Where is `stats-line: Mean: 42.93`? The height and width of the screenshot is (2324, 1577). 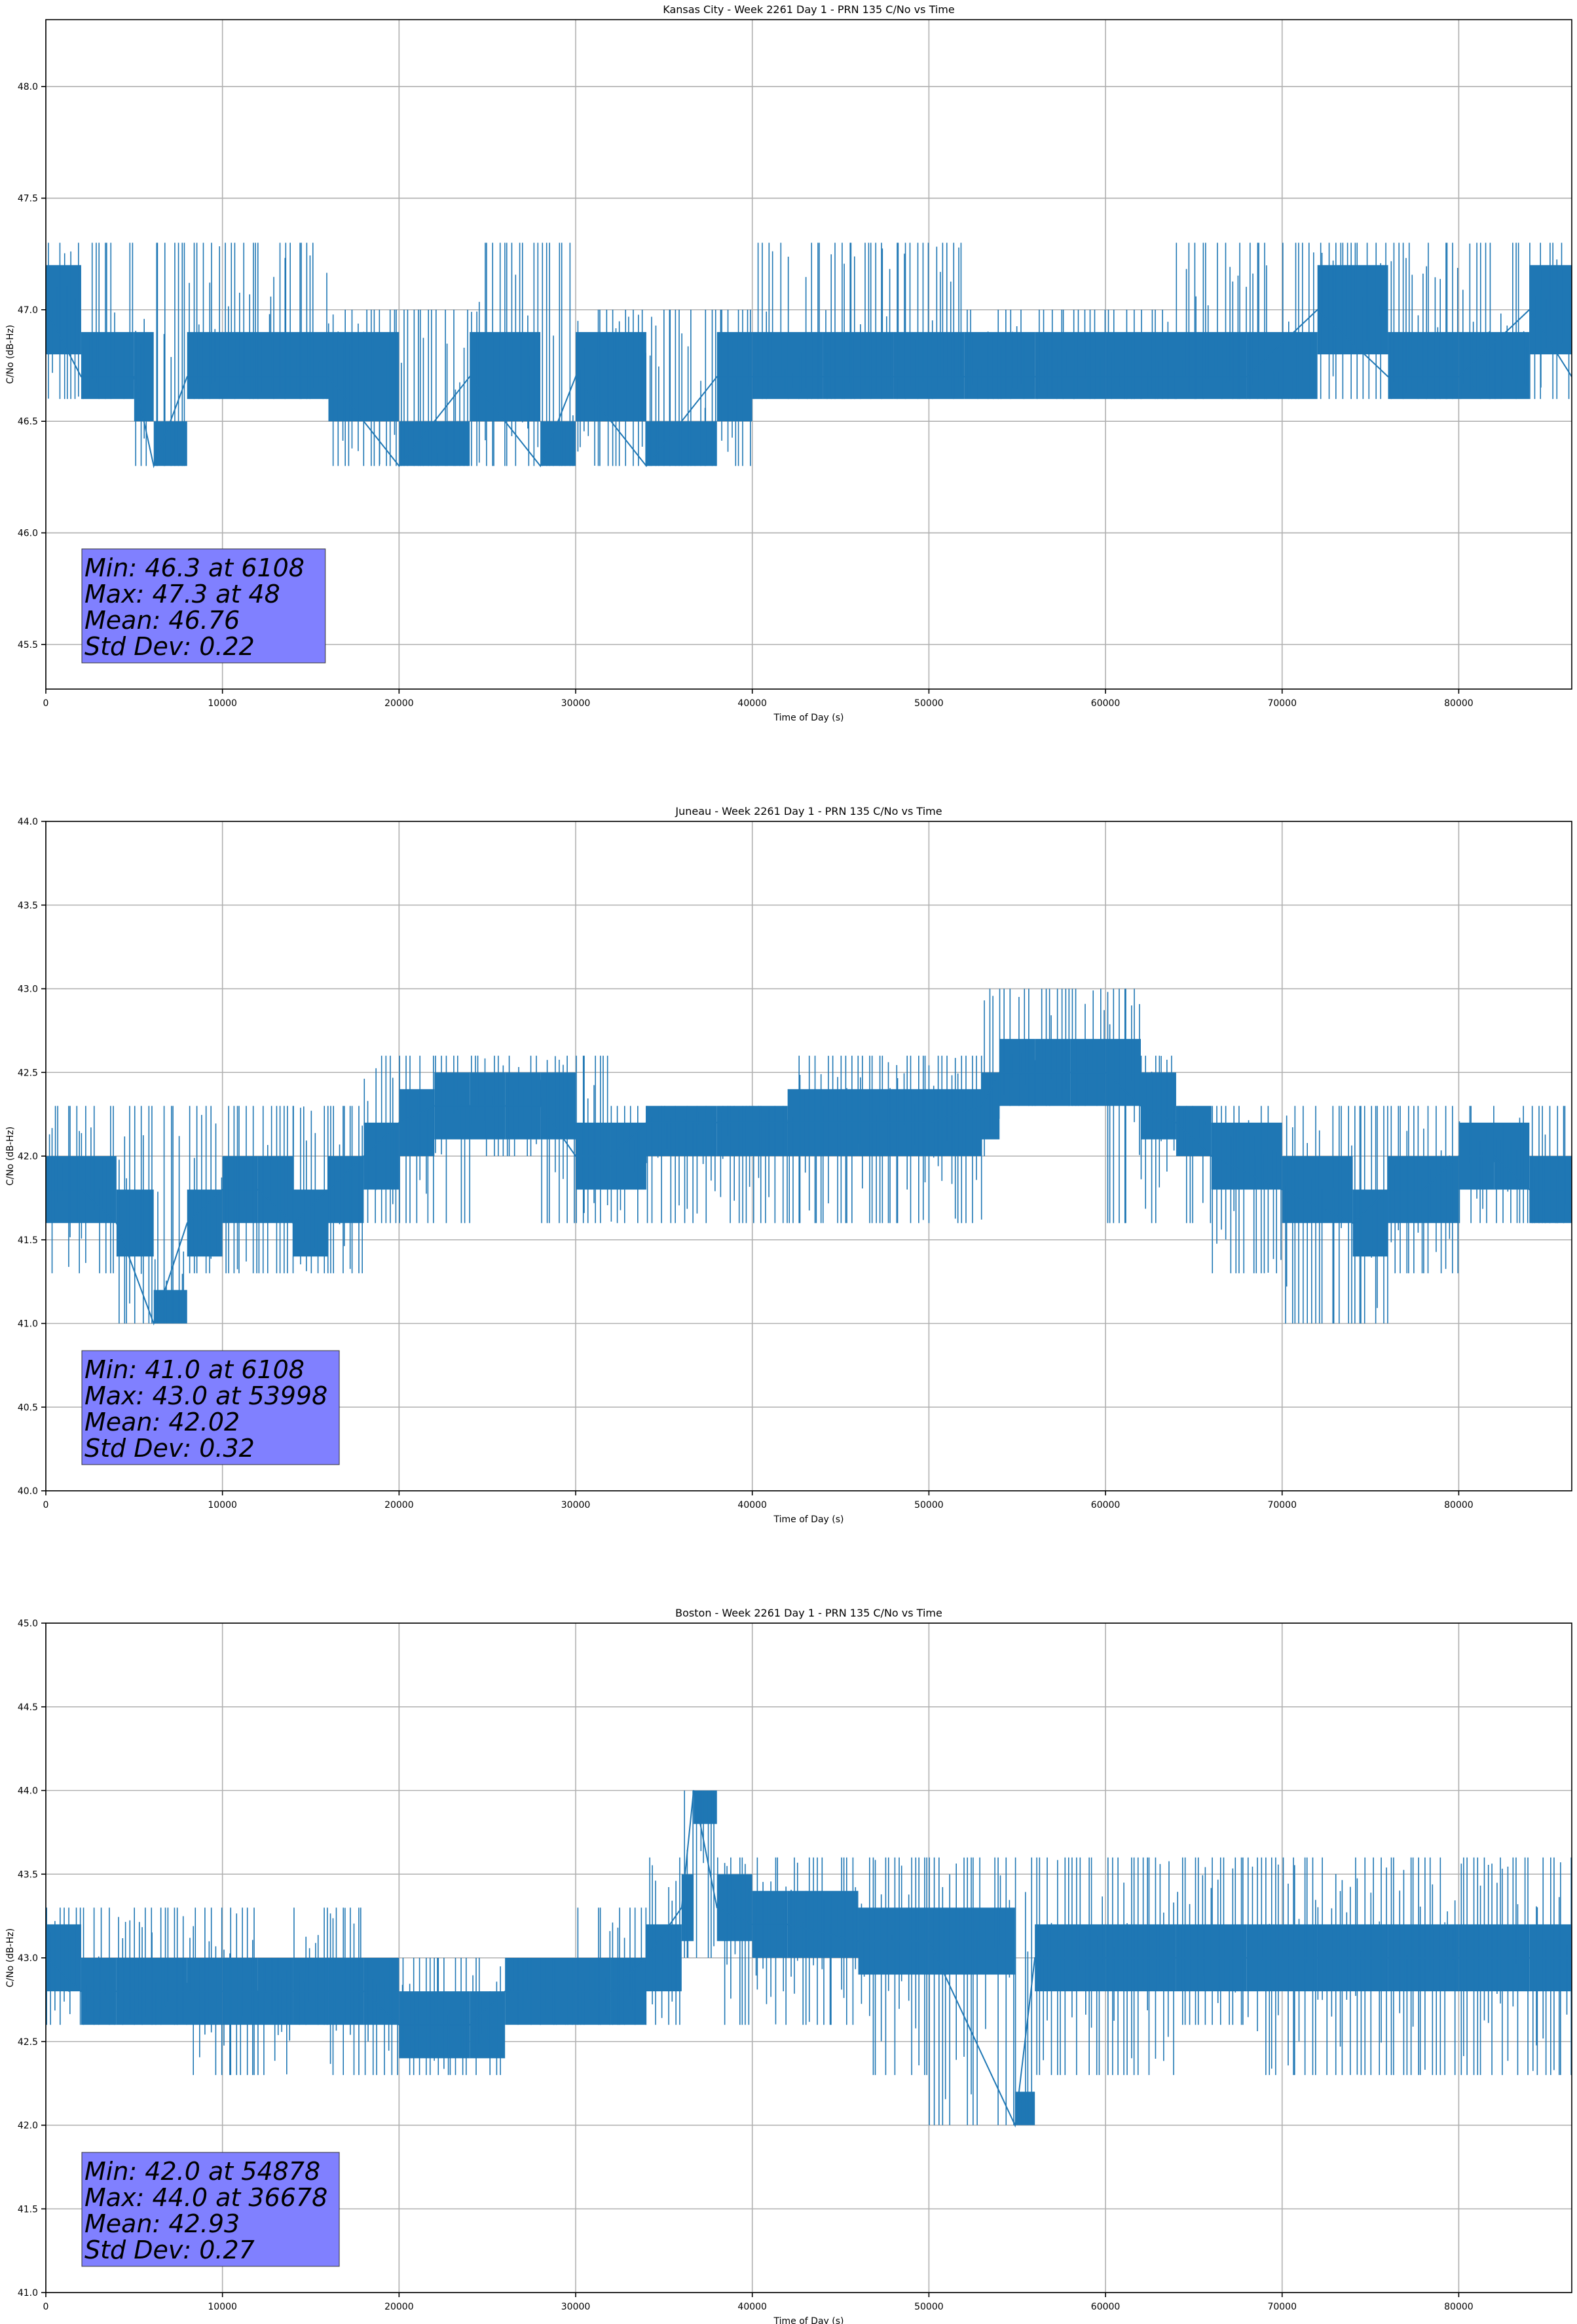
stats-line: Mean: 42.93 is located at coordinates (162, 2223).